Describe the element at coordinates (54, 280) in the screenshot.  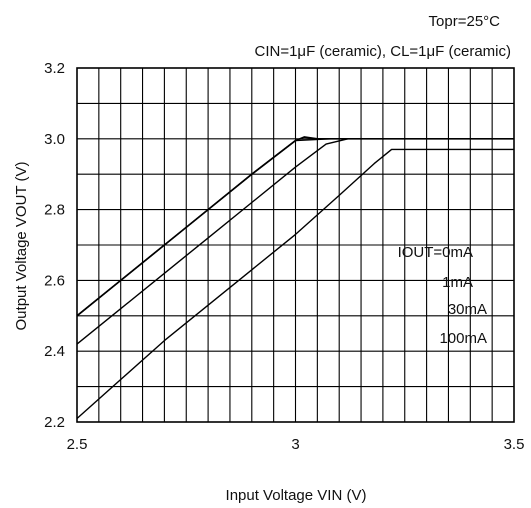
I see `y-tick-label: 2.6` at that location.